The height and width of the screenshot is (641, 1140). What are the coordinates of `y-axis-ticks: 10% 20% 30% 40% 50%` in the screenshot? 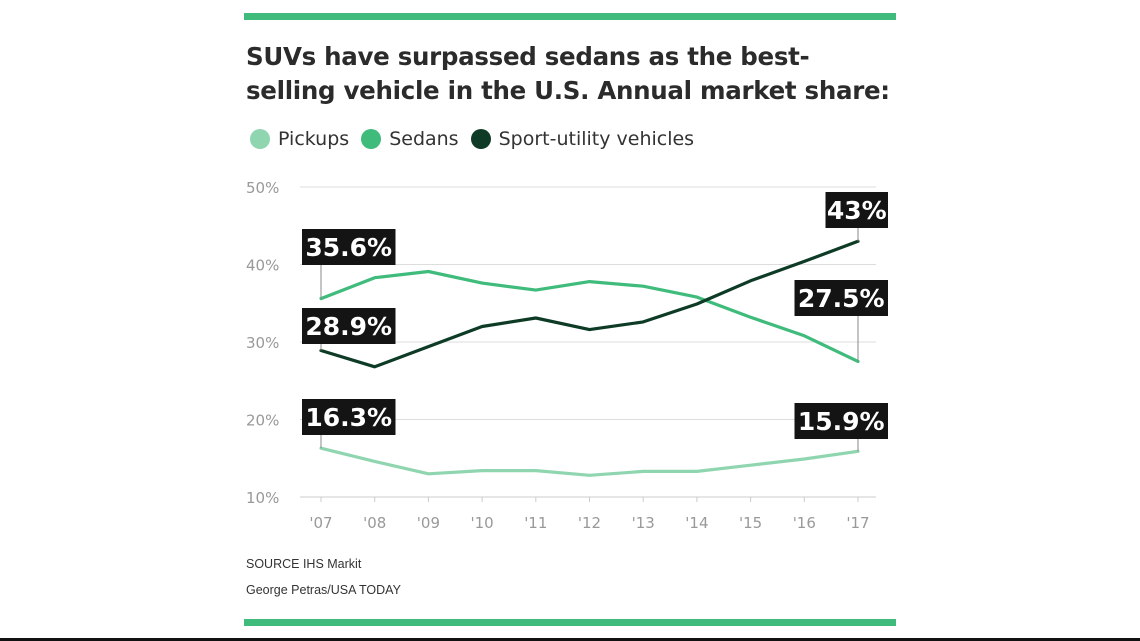 It's located at (262, 343).